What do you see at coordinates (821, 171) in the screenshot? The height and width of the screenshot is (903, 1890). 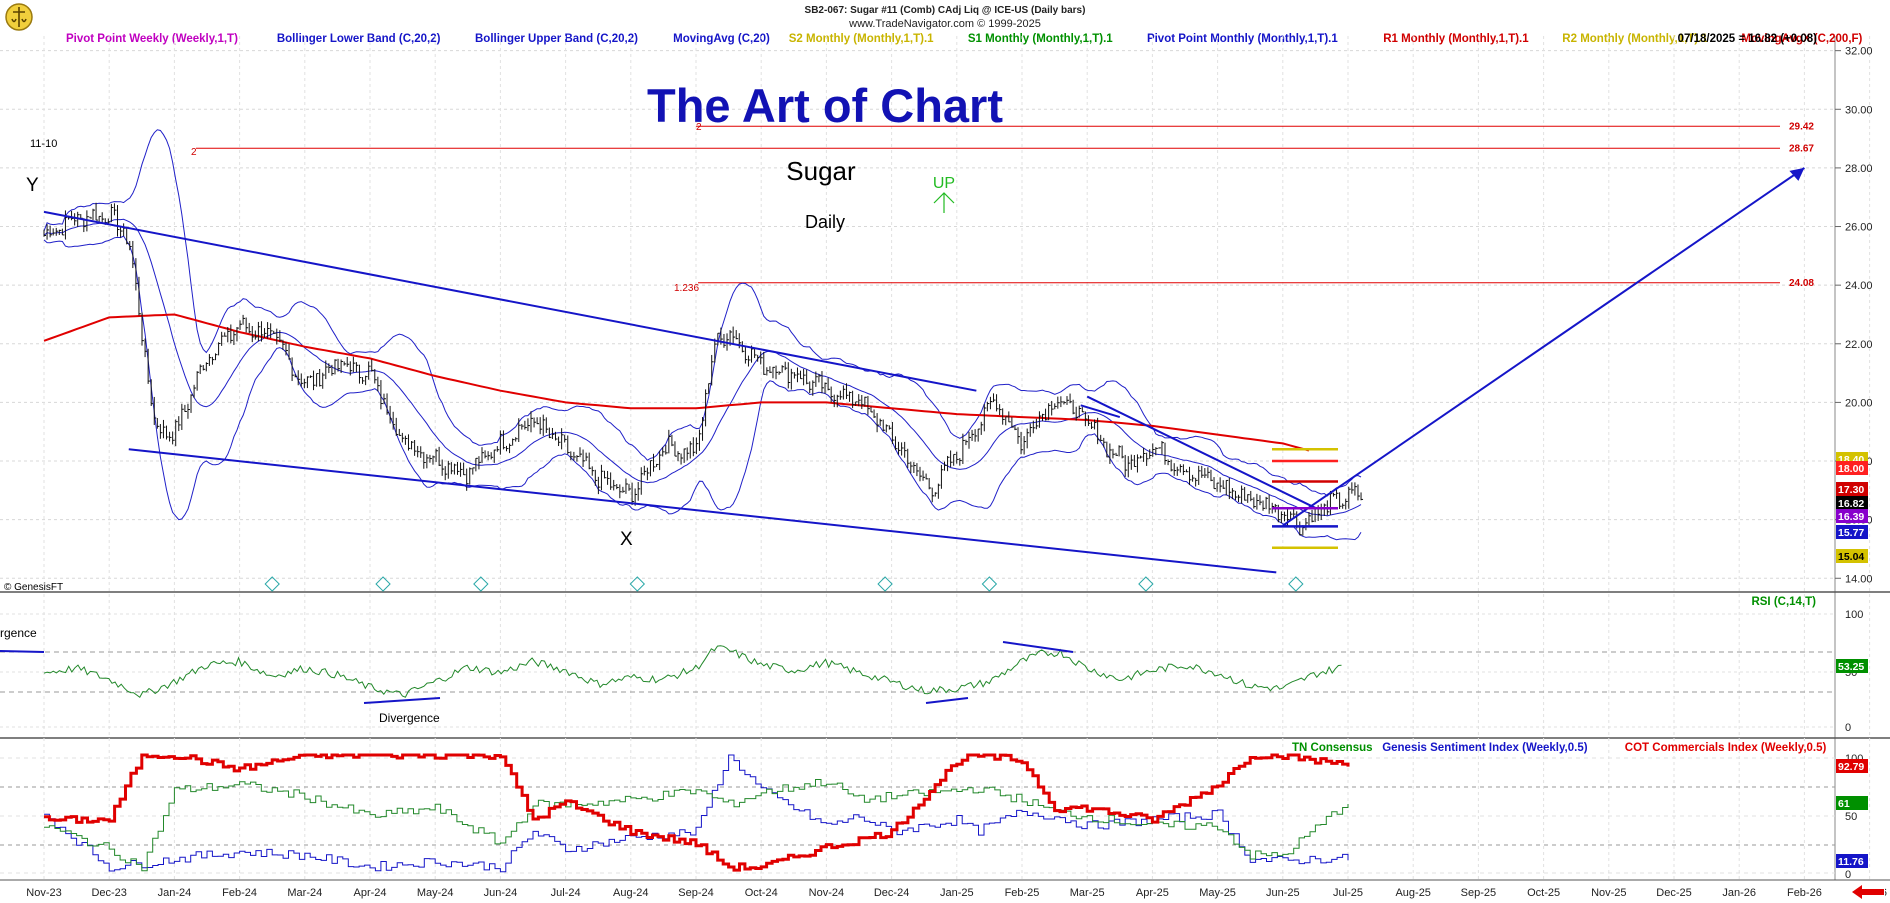 I see `commodity-label: Sugar` at bounding box center [821, 171].